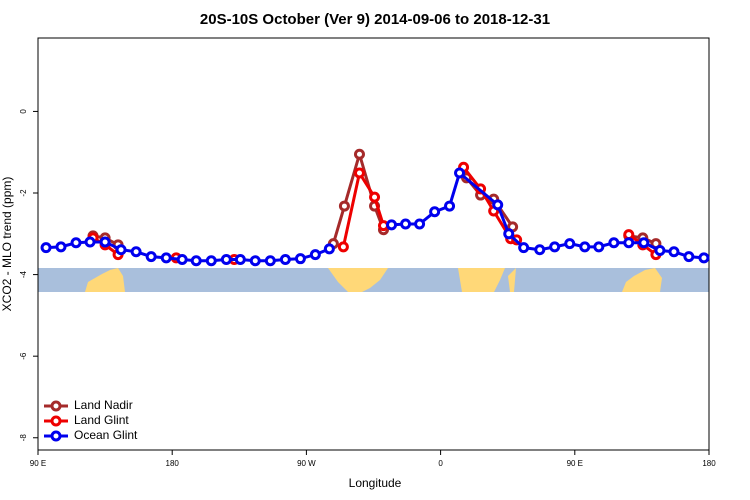 The width and height of the screenshot is (750, 500). Describe the element at coordinates (103, 405) in the screenshot. I see `legend-label: Land Nadir` at that location.